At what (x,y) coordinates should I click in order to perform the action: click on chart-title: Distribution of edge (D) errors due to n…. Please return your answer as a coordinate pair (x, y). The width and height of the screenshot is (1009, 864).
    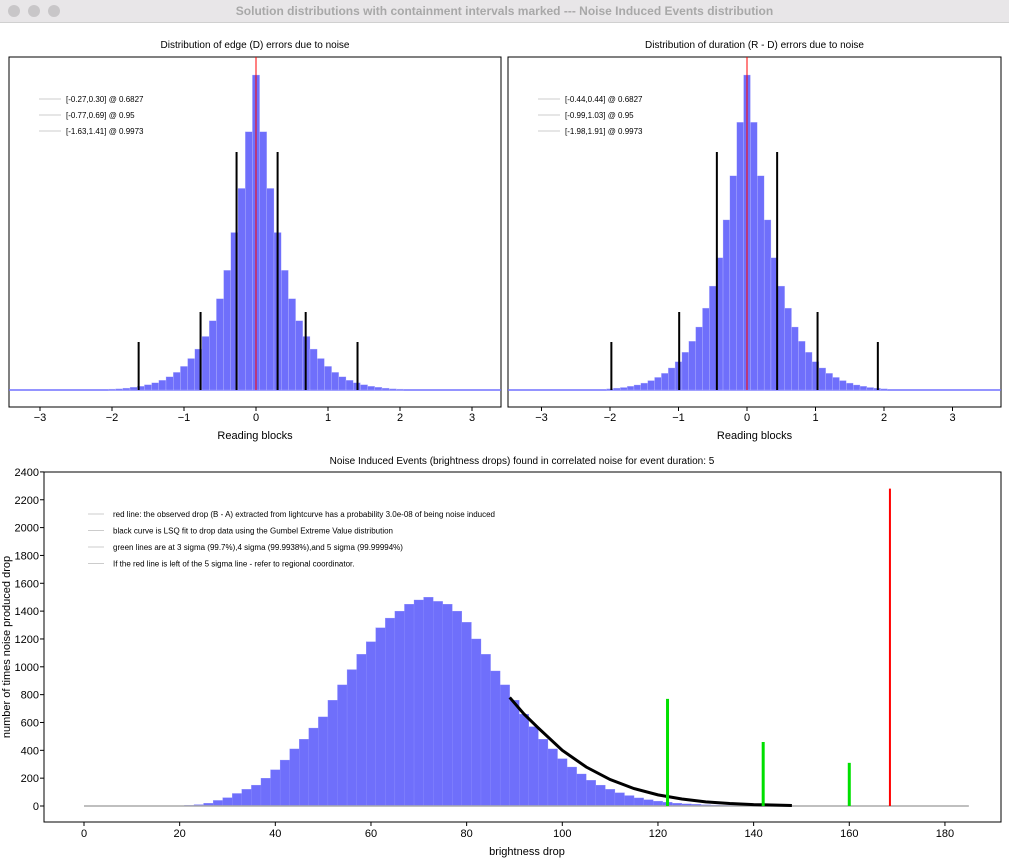
    Looking at the image, I should click on (255, 45).